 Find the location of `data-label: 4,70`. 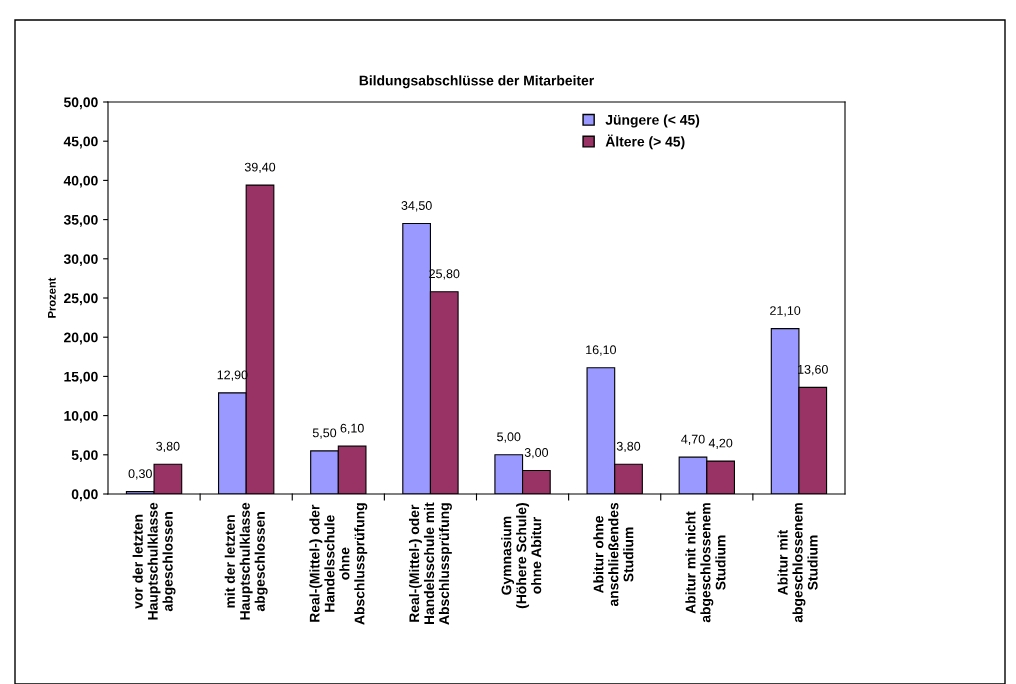

data-label: 4,70 is located at coordinates (693, 440).